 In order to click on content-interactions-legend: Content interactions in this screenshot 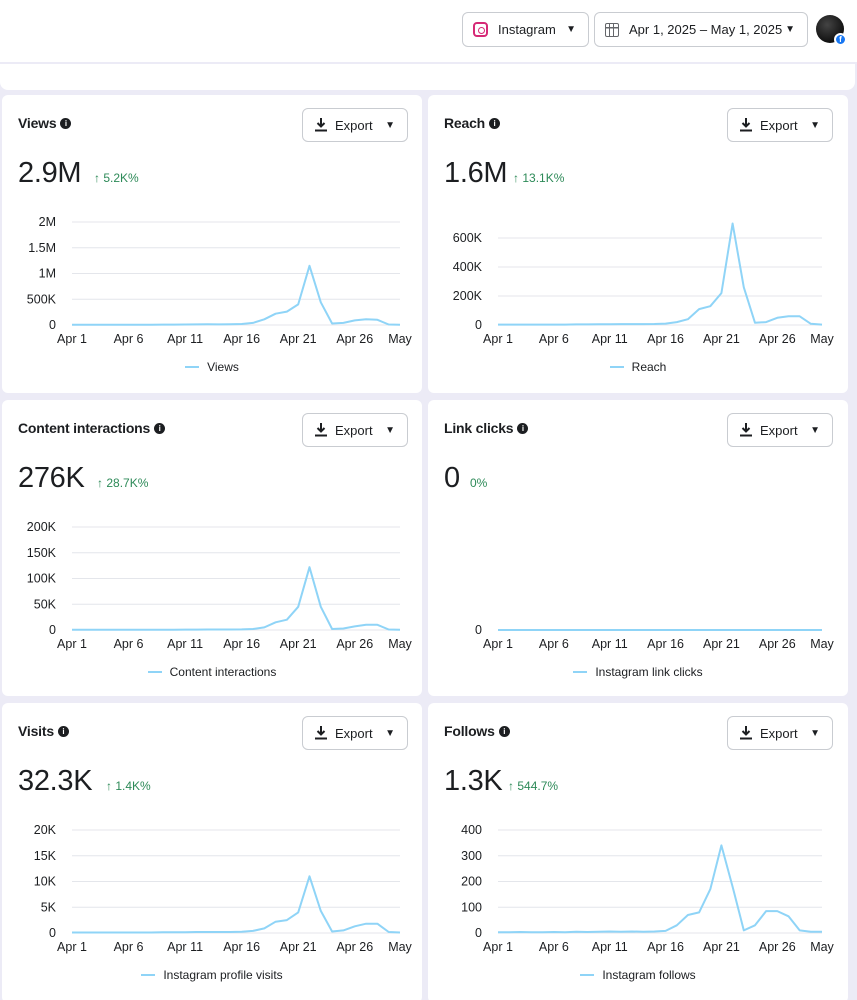, I will do `click(212, 672)`.